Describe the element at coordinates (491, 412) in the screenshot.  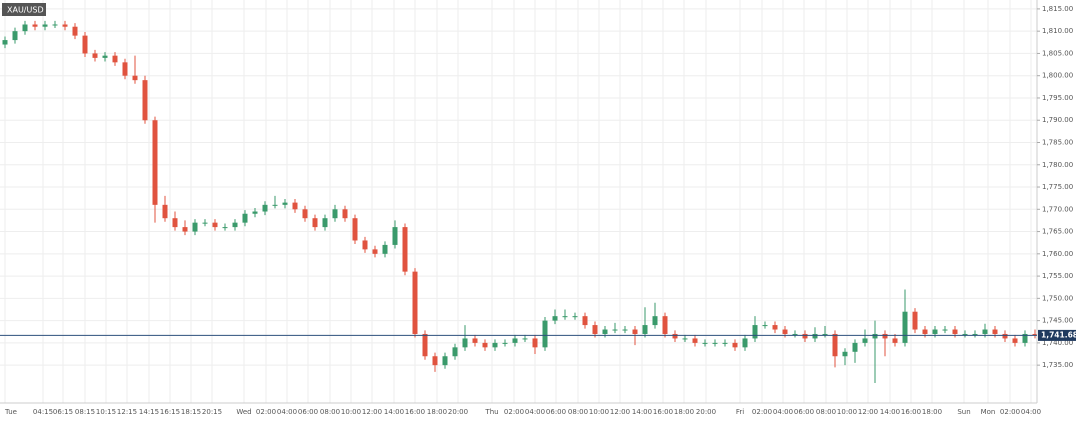
I see `x-tick-label: Thu` at that location.